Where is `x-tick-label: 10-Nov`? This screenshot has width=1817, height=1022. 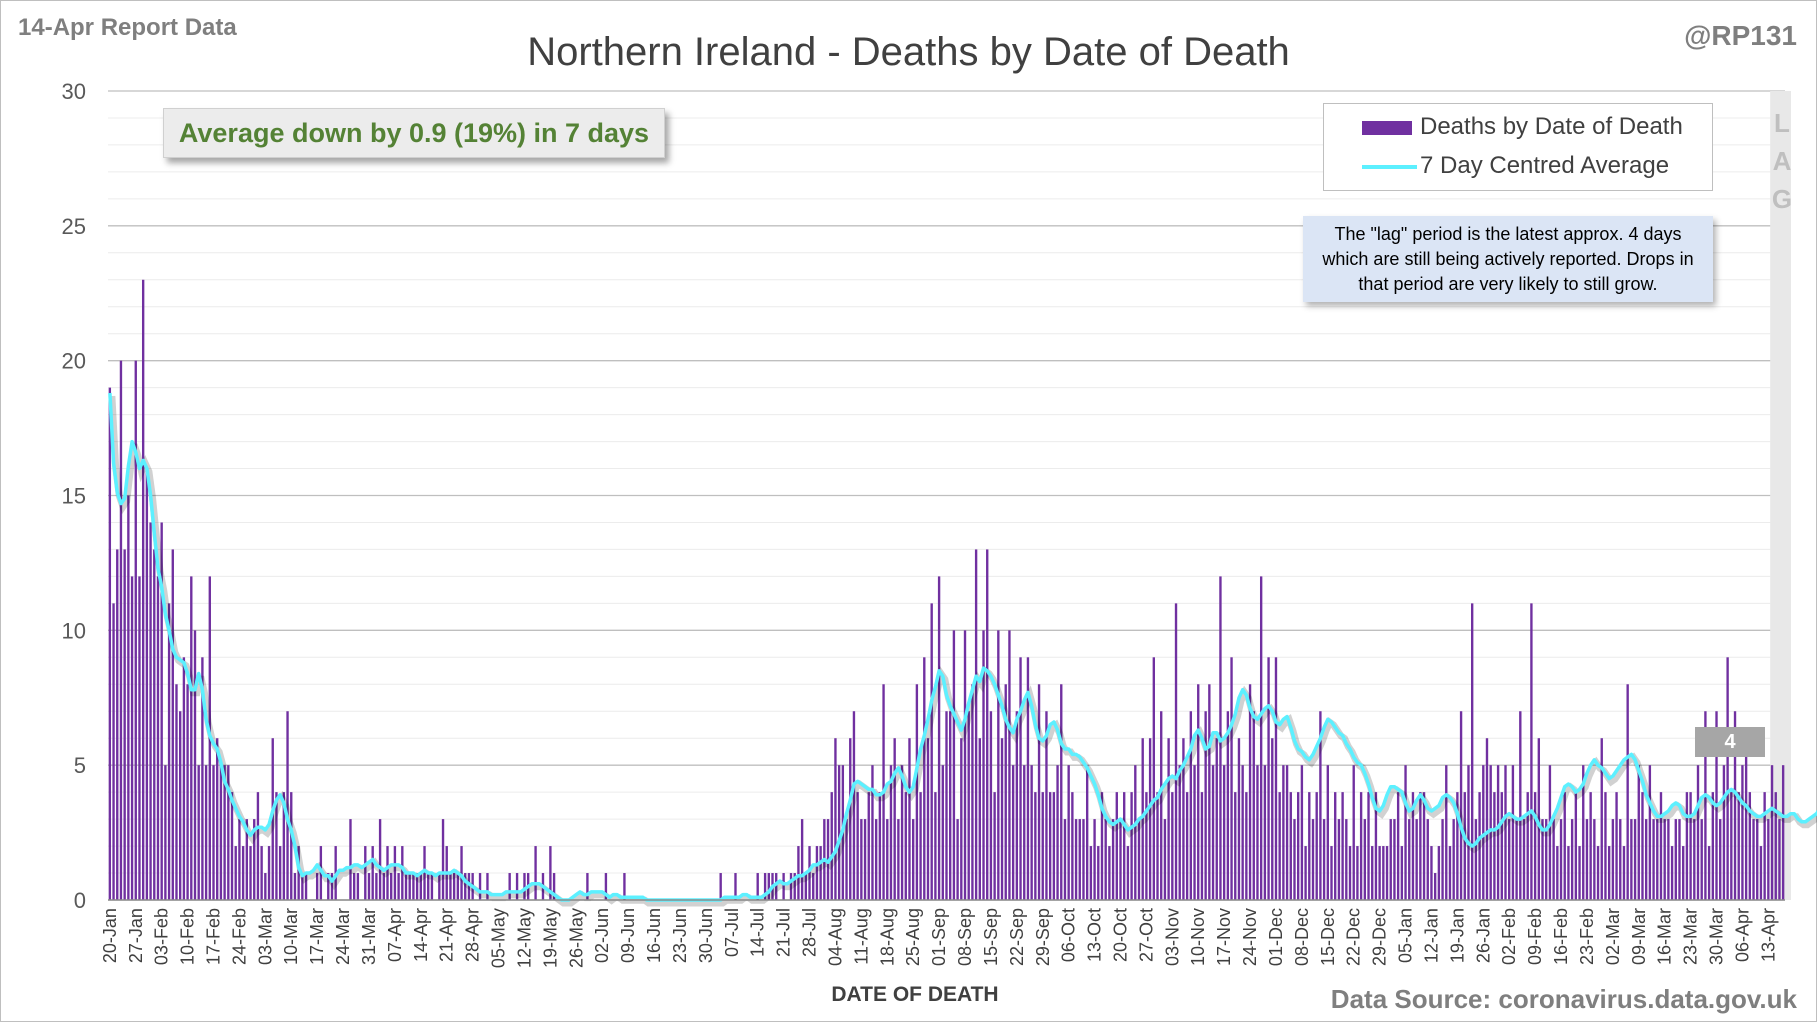 x-tick-label: 10-Nov is located at coordinates (1198, 937).